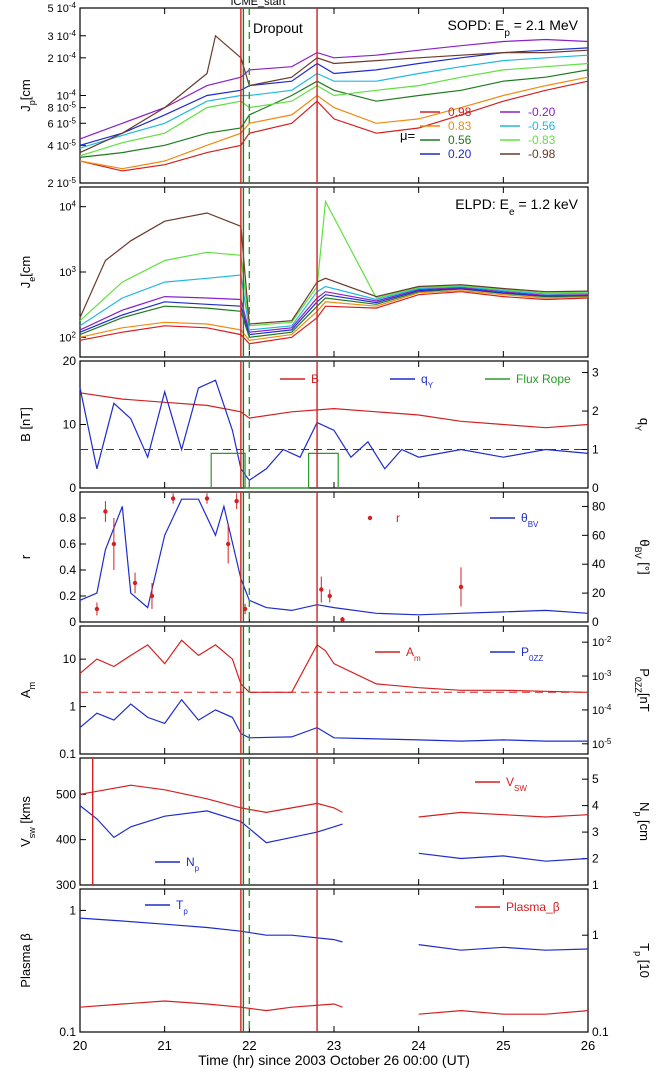  I want to click on y-tick-label: 20, so click(70, 361).